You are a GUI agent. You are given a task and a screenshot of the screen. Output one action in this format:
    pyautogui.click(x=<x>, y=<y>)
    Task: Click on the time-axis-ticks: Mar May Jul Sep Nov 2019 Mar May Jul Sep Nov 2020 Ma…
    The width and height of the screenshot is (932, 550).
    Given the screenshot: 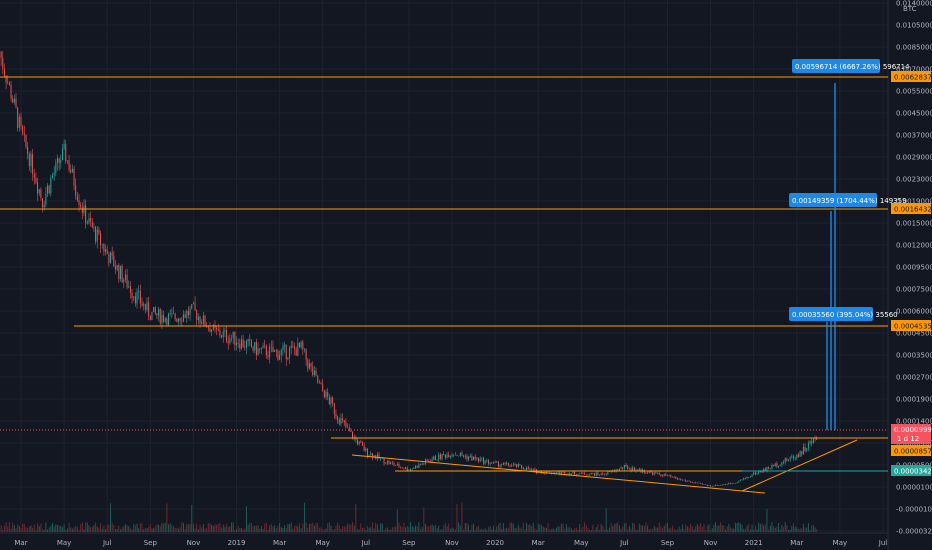 What is the action you would take?
    pyautogui.click(x=450, y=543)
    